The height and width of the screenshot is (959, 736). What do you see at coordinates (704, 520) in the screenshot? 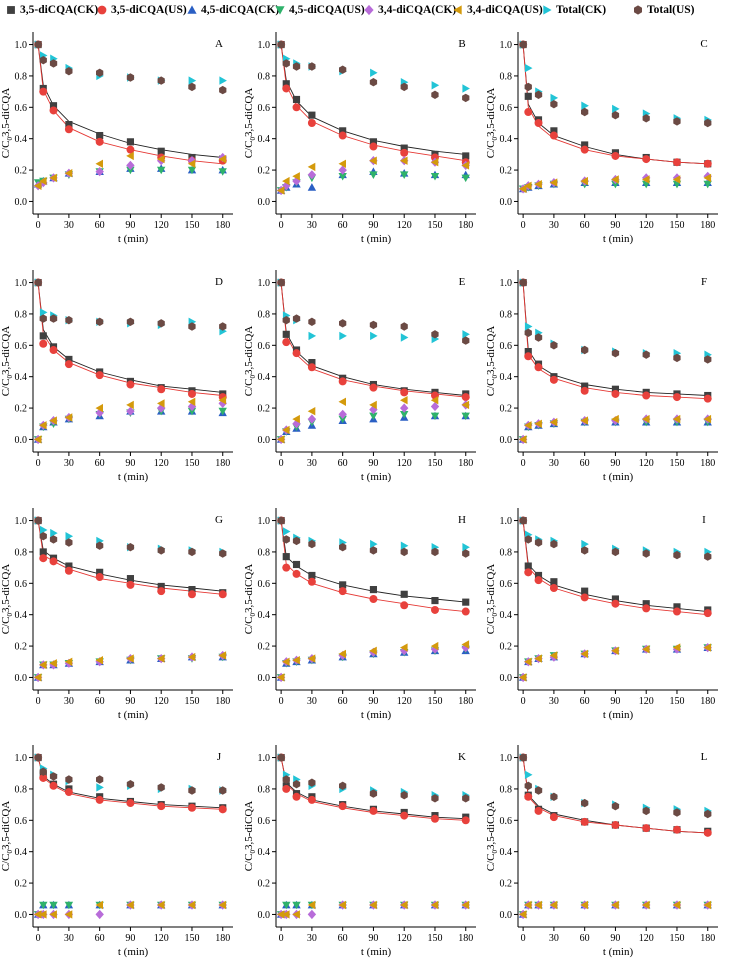
I see `panel-label: I` at bounding box center [704, 520].